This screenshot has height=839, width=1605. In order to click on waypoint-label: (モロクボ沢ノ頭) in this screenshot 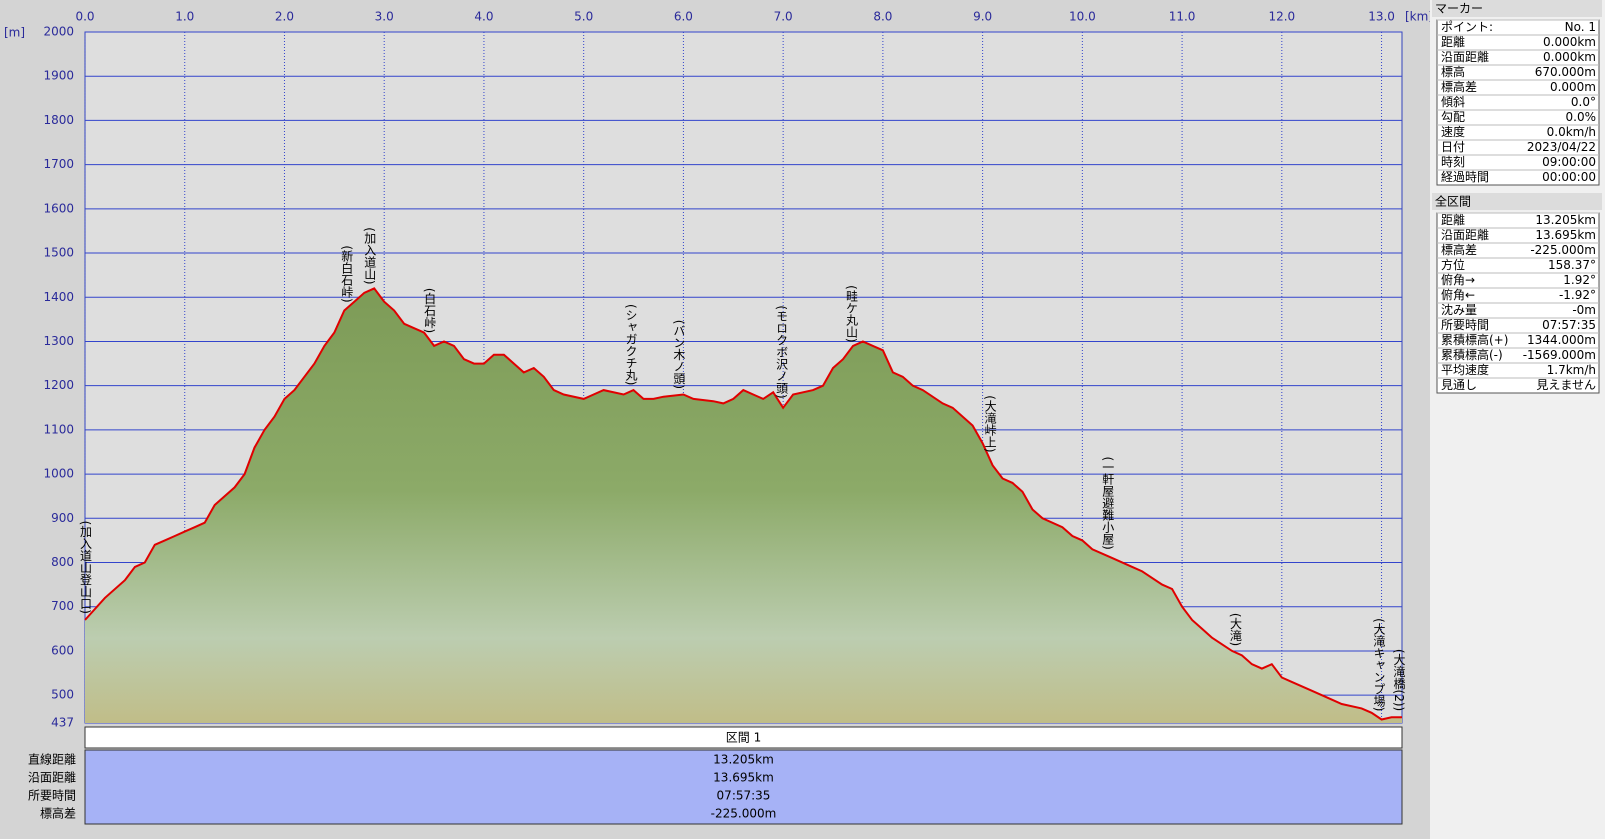, I will do `click(782, 351)`.